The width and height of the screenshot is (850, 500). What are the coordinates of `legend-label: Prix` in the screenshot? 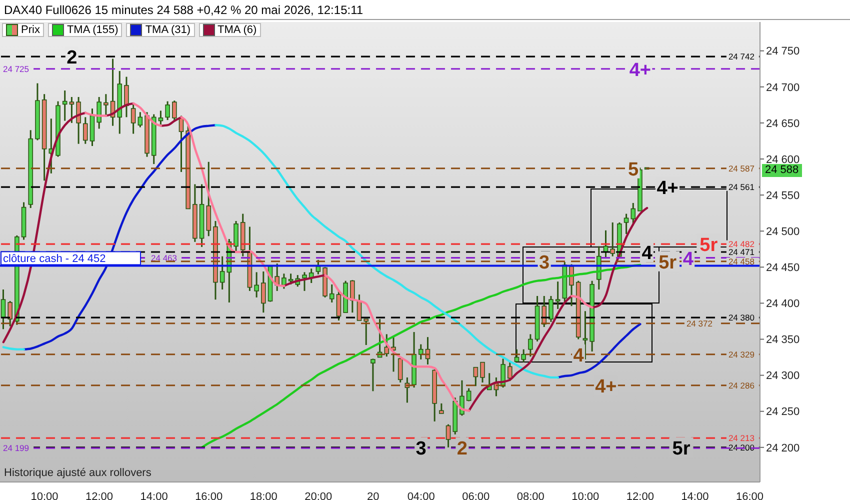 It's located at (30, 30).